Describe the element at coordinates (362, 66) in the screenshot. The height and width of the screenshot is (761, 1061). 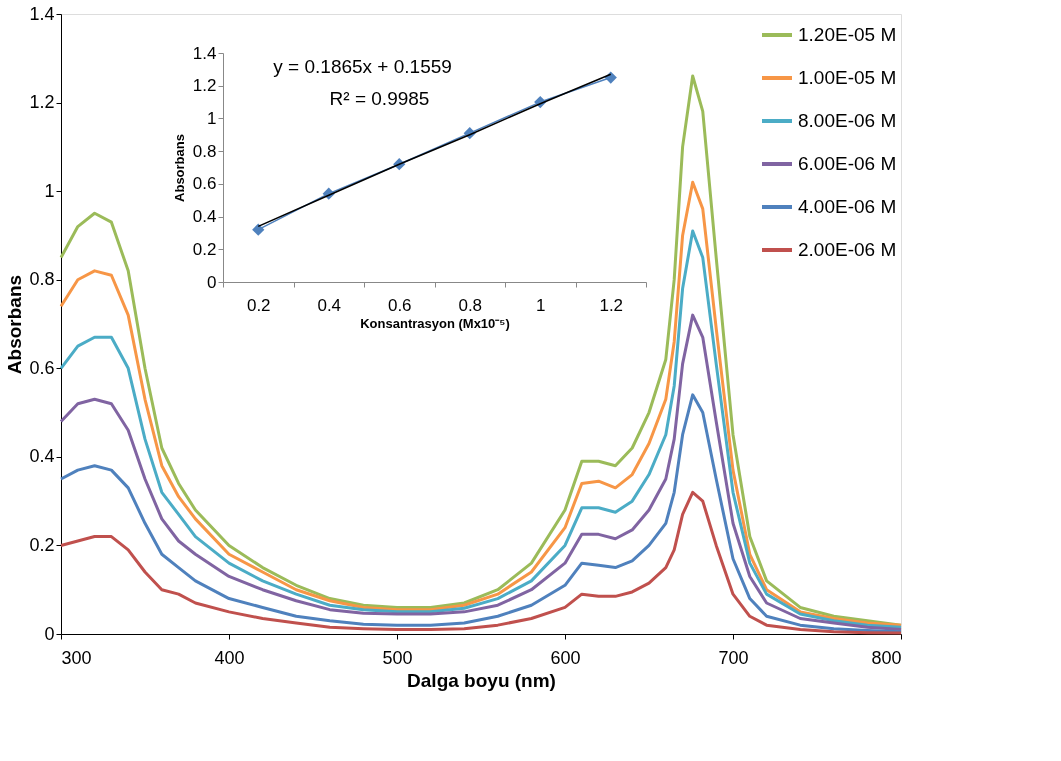
I see `annotation: y = 0.1865x + 0.1559` at that location.